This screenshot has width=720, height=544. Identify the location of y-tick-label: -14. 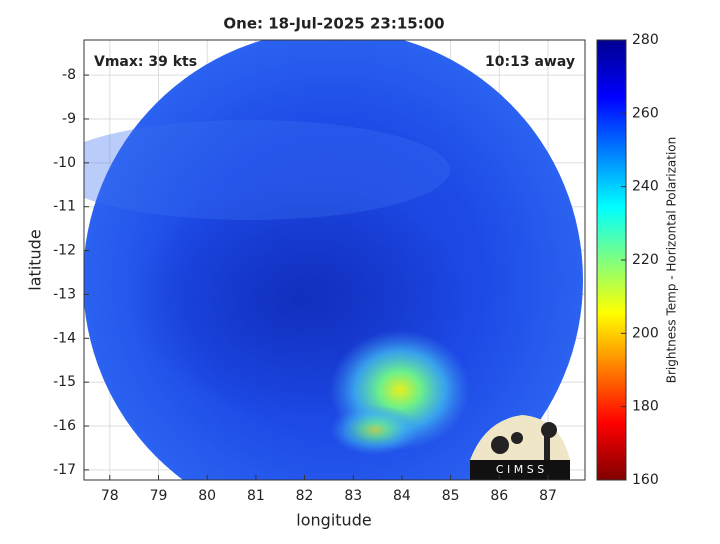
(64, 338).